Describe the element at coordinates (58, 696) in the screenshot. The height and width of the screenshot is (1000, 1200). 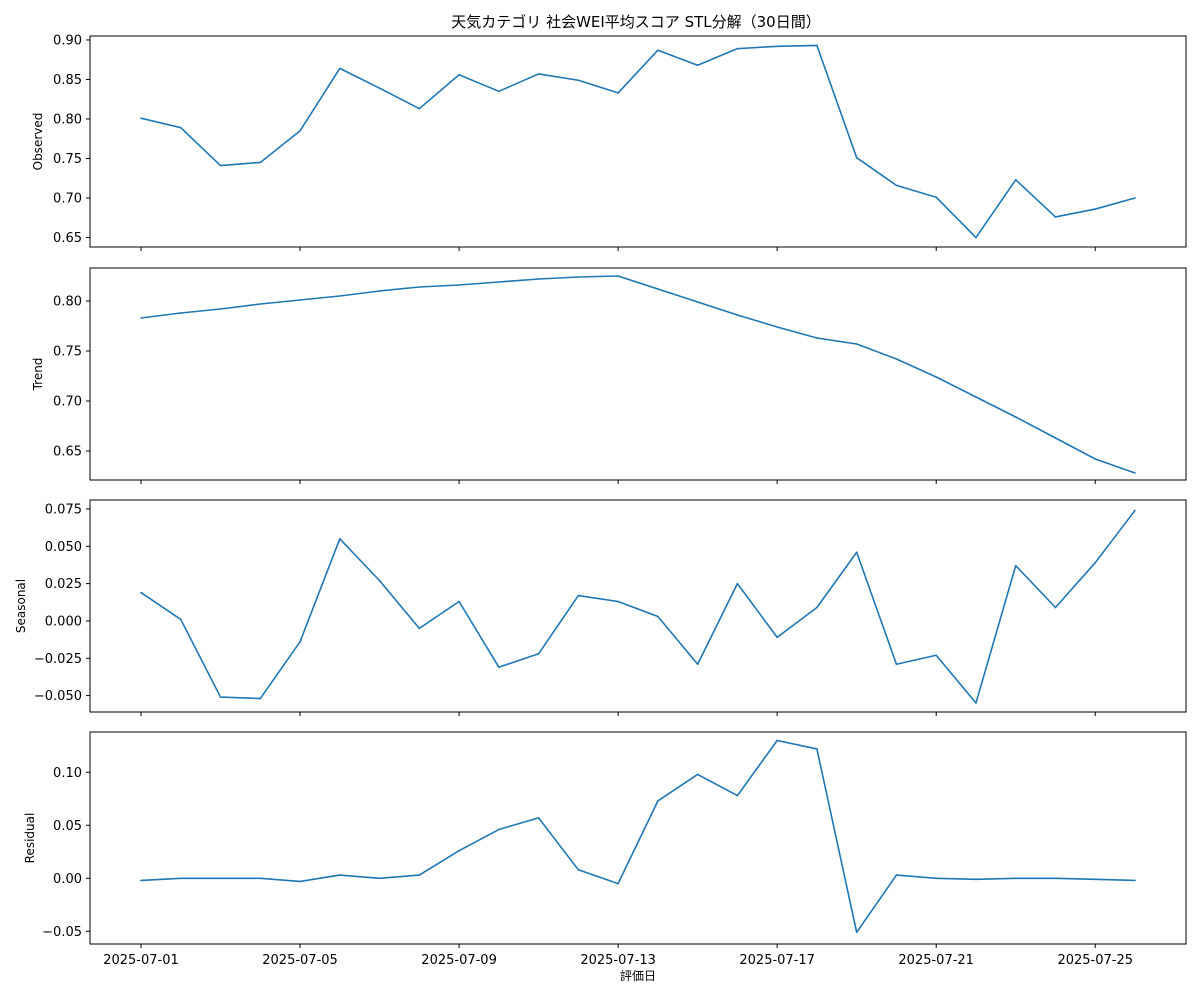
I see `panel-3-ytick-label: −0.050` at that location.